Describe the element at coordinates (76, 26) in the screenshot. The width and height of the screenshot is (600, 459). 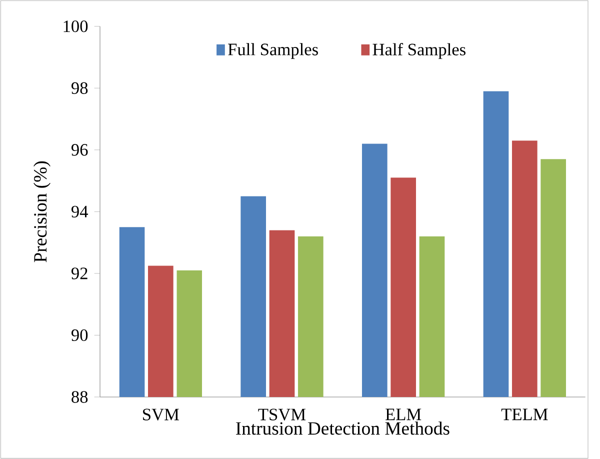
I see `y-tick-label: 100` at that location.